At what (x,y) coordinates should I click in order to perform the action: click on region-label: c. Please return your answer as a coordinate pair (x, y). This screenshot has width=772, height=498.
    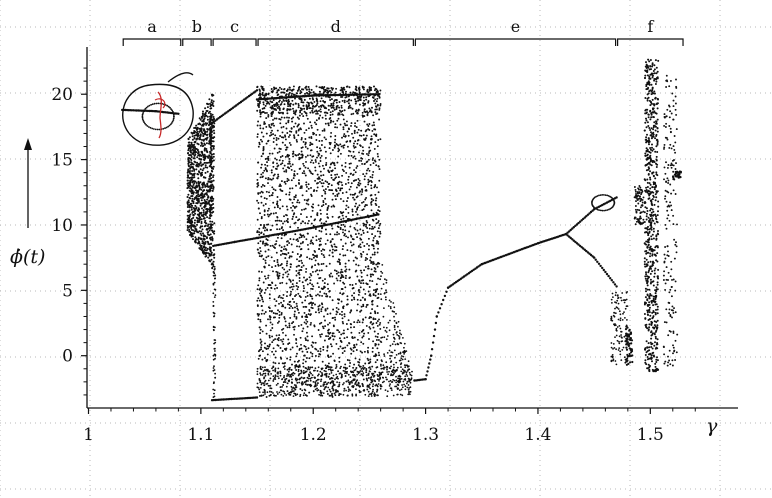
    Looking at the image, I should click on (234, 26).